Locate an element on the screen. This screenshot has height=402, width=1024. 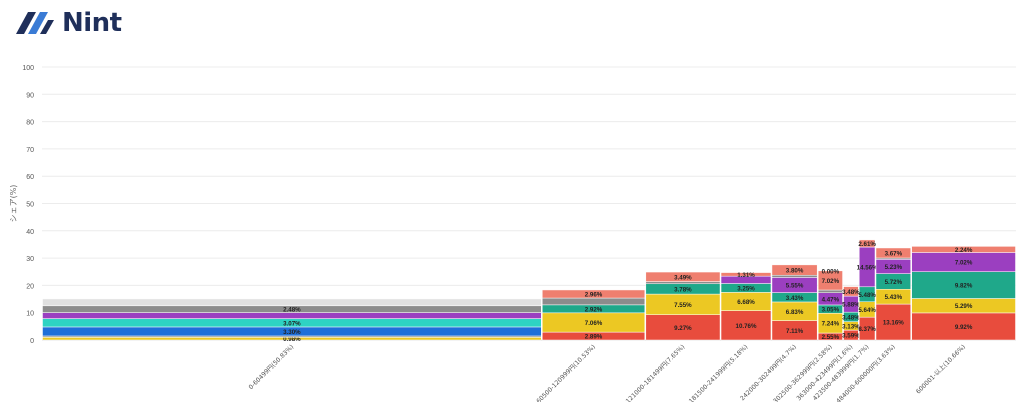
y-tick-label: 100 is located at coordinates (28, 68).